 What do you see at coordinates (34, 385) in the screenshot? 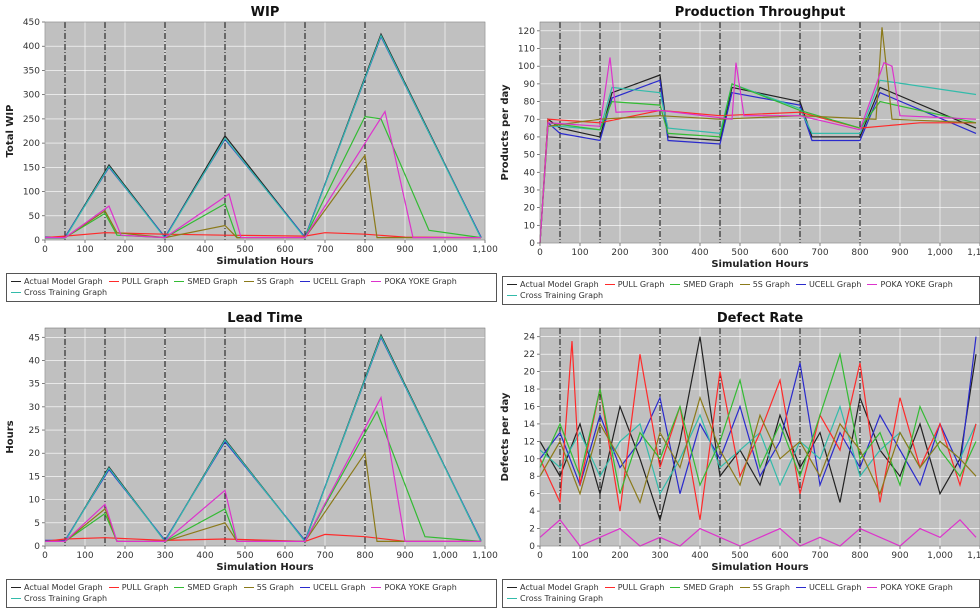
I see `y-tick-label: 35` at bounding box center [34, 385].